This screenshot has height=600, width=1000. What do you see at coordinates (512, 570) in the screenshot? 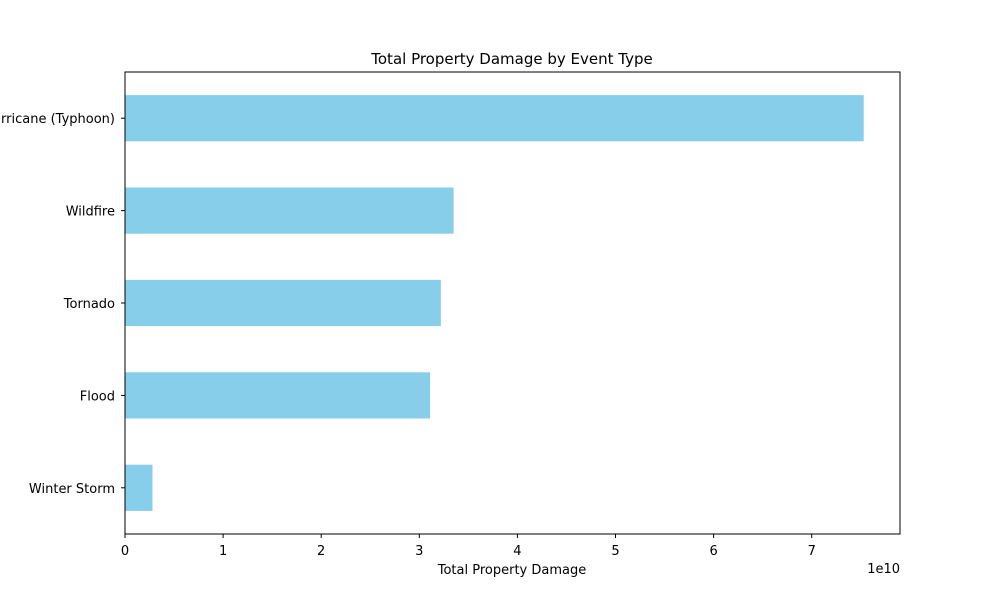
I see `x-axis-label: Total Property Damage` at bounding box center [512, 570].